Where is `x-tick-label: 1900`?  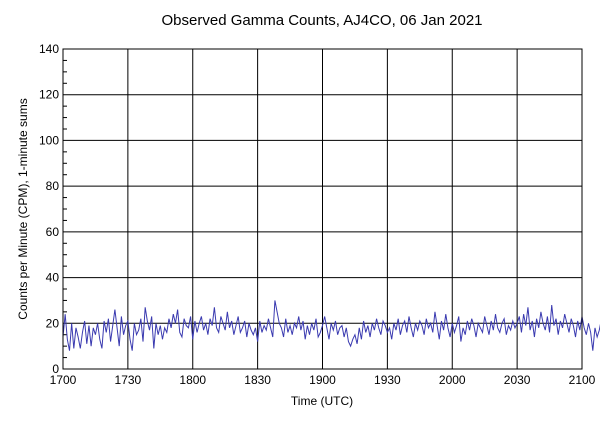
x-tick-label: 1900 is located at coordinates (322, 380).